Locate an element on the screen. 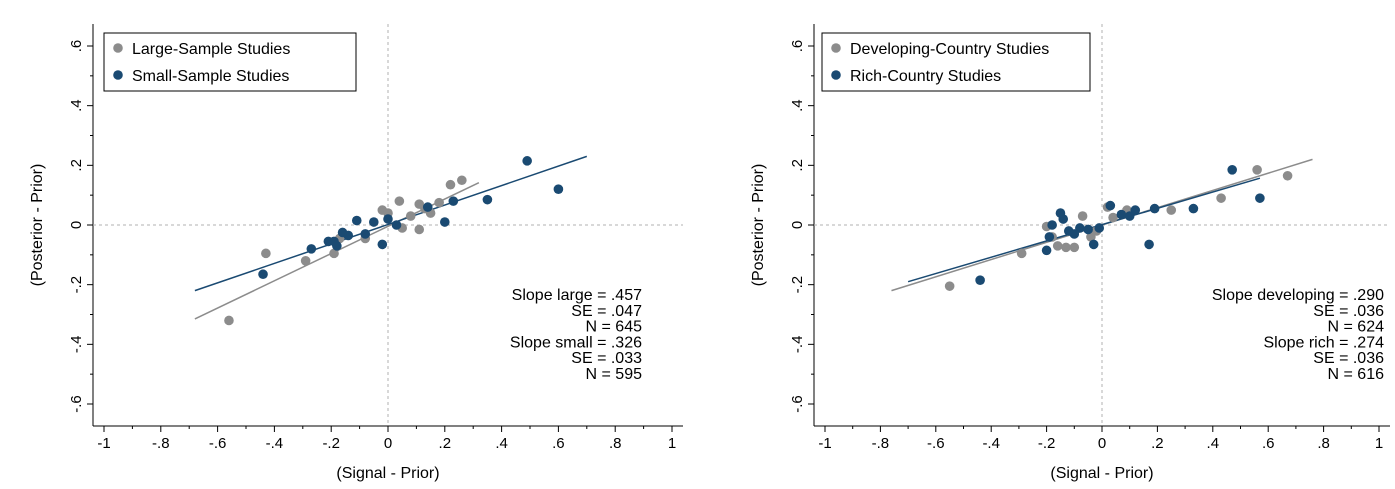 This screenshot has width=1395, height=489. x-tick-label: .6 is located at coordinates (558, 443).